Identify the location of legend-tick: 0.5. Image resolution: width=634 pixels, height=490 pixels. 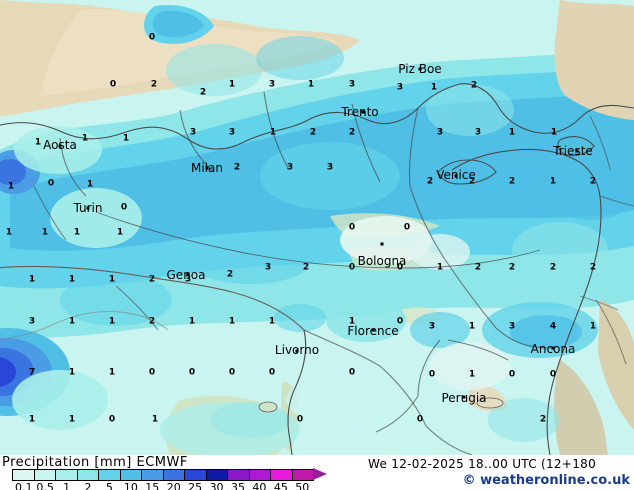
(45, 485).